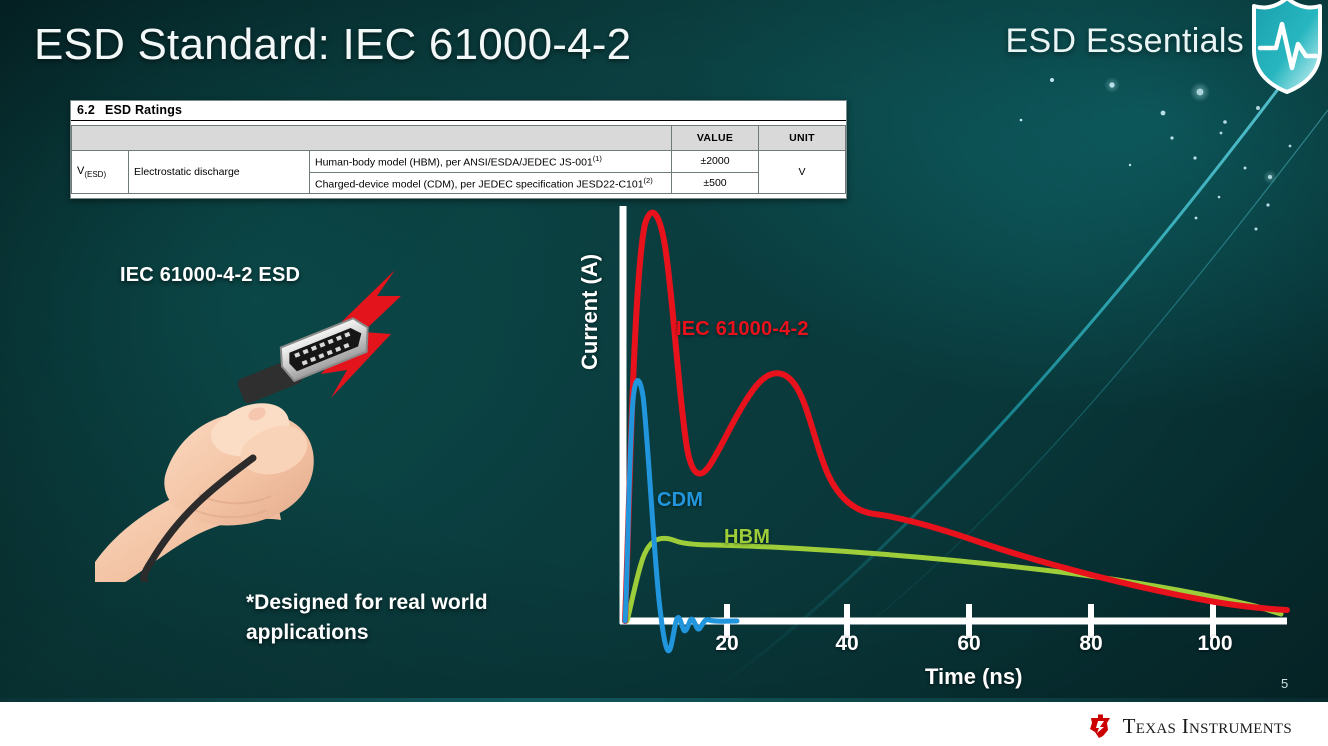 This screenshot has height=746, width=1328. What do you see at coordinates (974, 676) in the screenshot?
I see `chart-x-axis-label: Time (ns)` at bounding box center [974, 676].